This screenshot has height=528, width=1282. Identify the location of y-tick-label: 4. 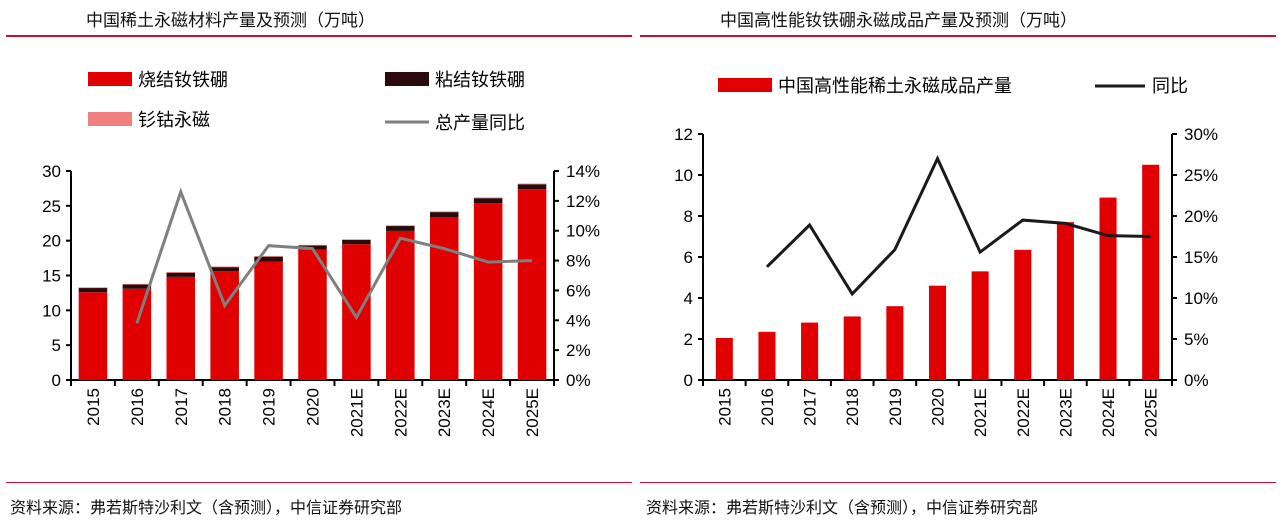
(688, 298).